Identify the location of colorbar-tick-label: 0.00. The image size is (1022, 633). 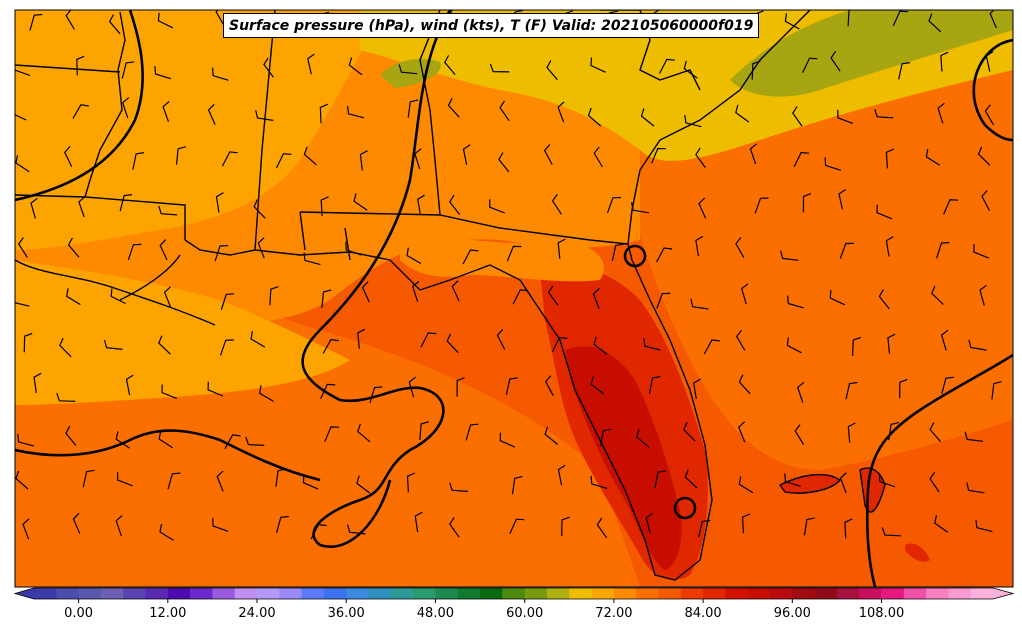
(79, 613).